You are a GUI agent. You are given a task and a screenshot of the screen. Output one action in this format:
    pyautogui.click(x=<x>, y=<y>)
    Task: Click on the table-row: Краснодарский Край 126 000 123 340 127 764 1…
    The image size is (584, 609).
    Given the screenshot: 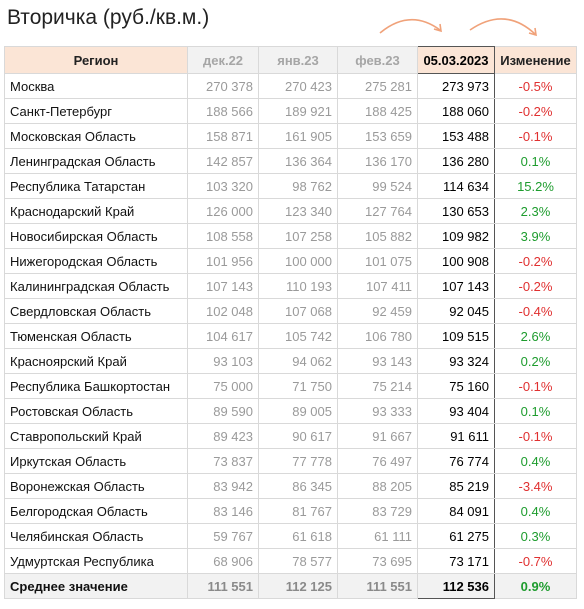 What is the action you would take?
    pyautogui.click(x=290, y=211)
    